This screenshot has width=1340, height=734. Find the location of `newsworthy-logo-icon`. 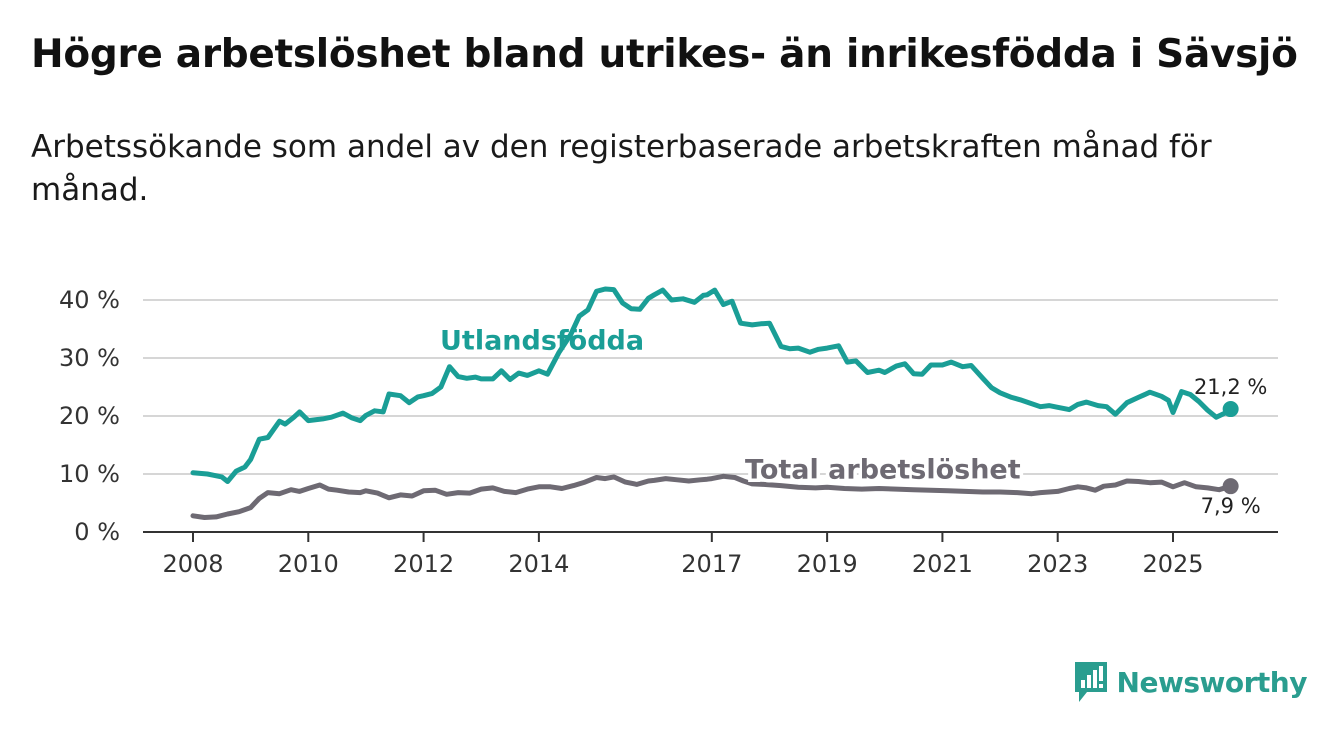

newsworthy-logo-icon is located at coordinates (1090, 682).